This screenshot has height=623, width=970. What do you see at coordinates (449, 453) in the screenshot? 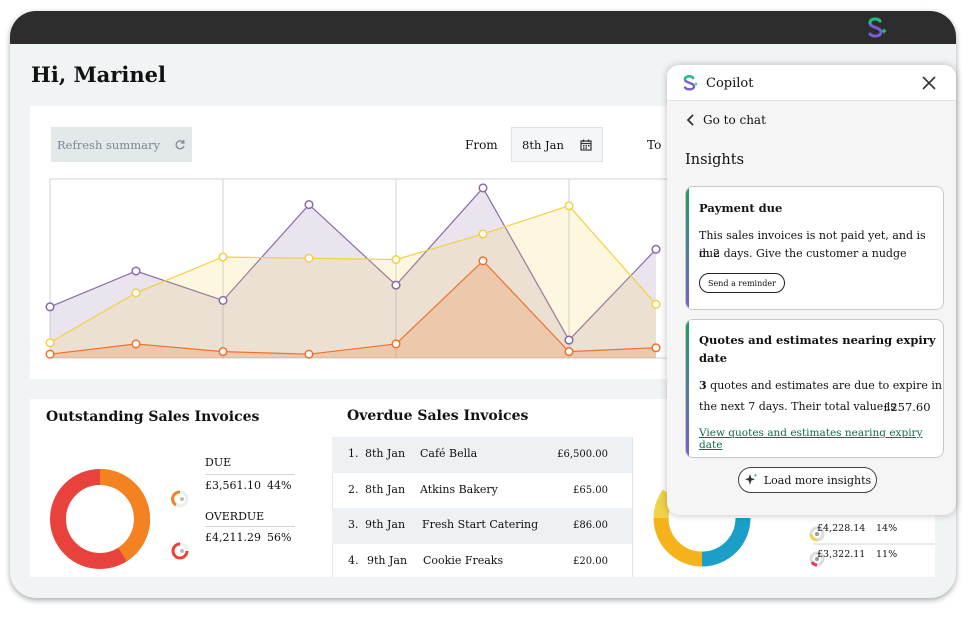
I see `row-customer: Café Bella` at bounding box center [449, 453].